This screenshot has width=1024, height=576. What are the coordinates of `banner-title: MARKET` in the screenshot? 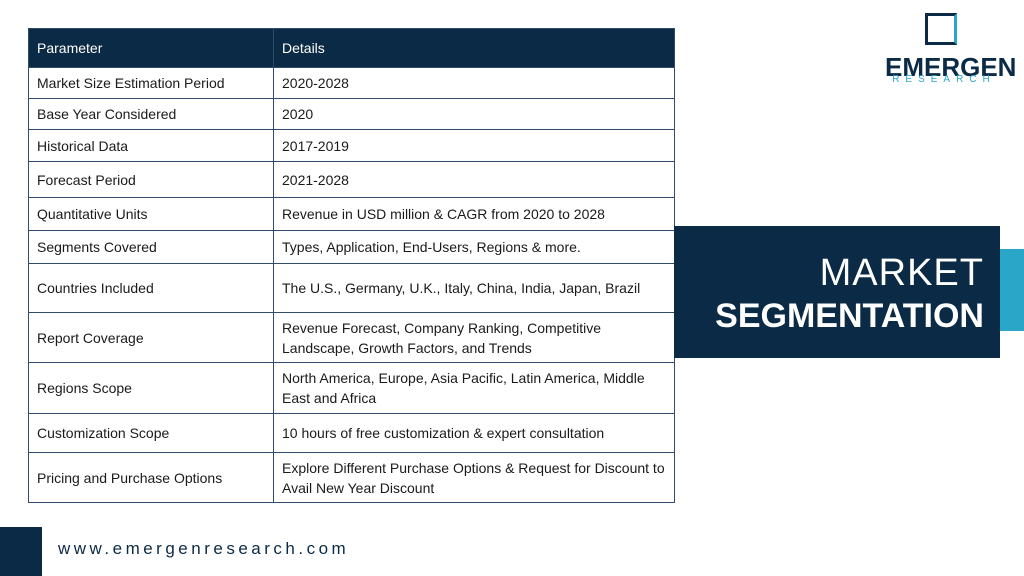 It's located at (901, 273).